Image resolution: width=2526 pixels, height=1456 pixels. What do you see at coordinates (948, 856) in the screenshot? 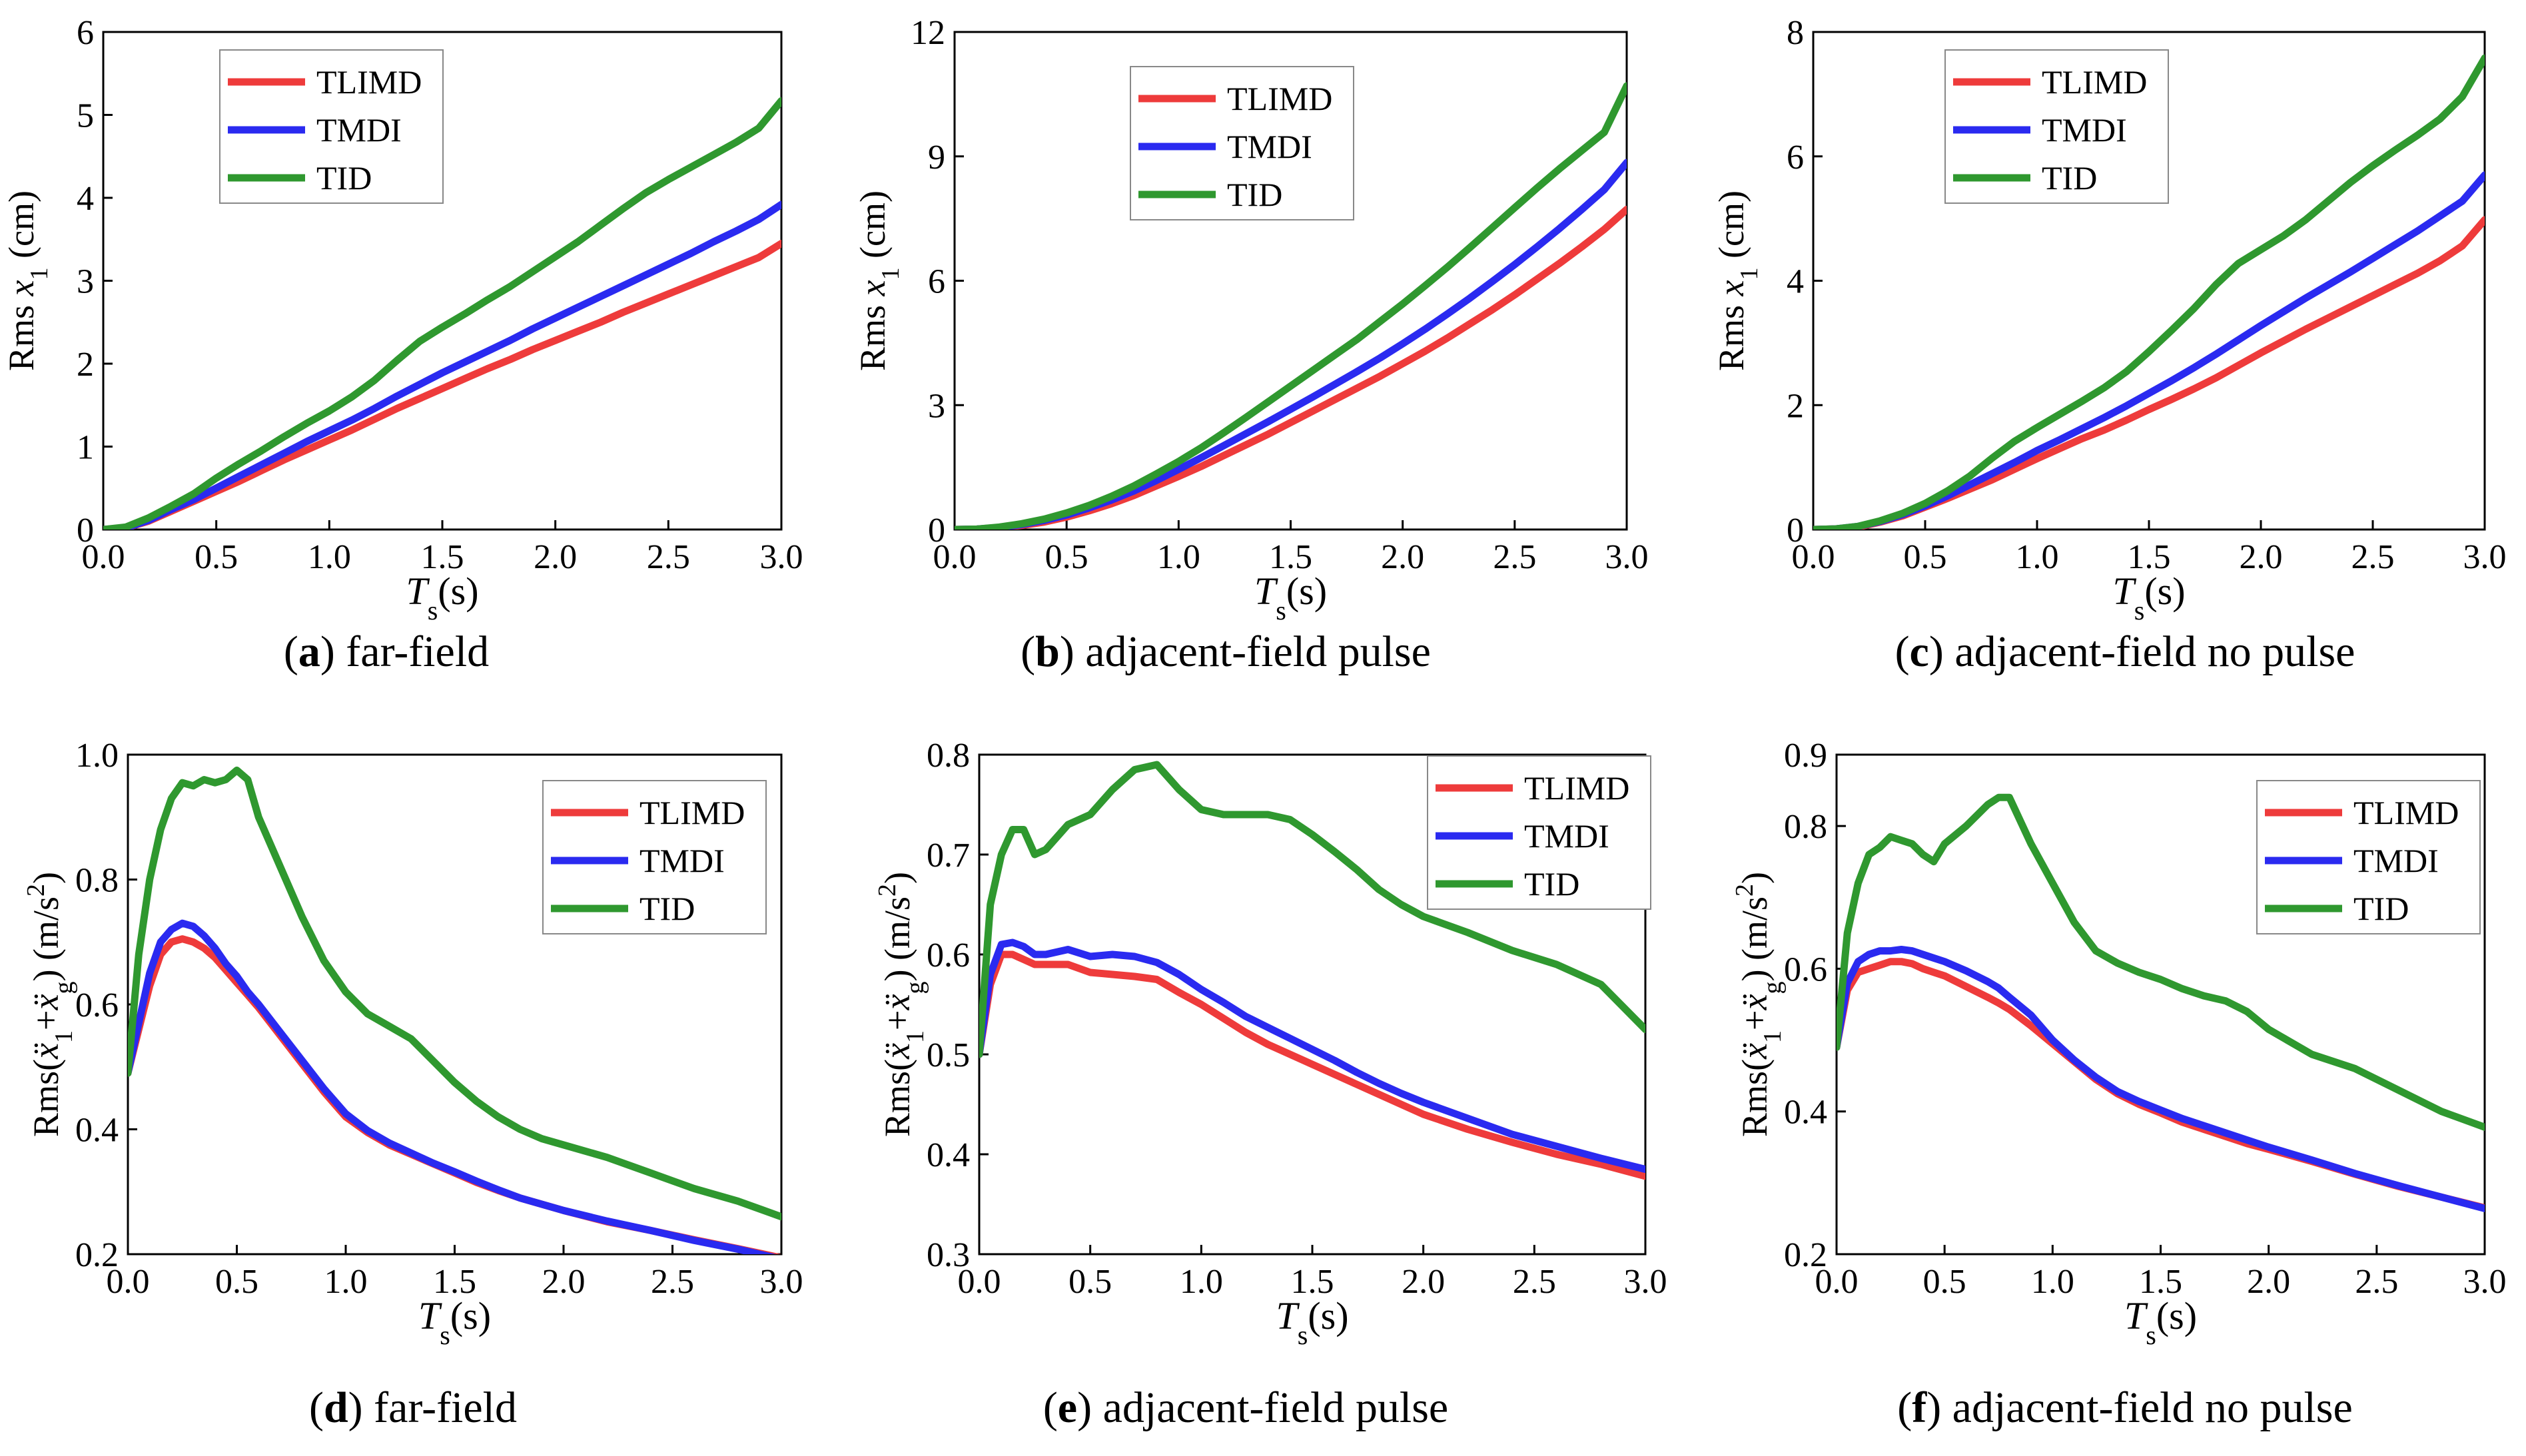
I see `y-tick-label: 0.7` at bounding box center [948, 856].